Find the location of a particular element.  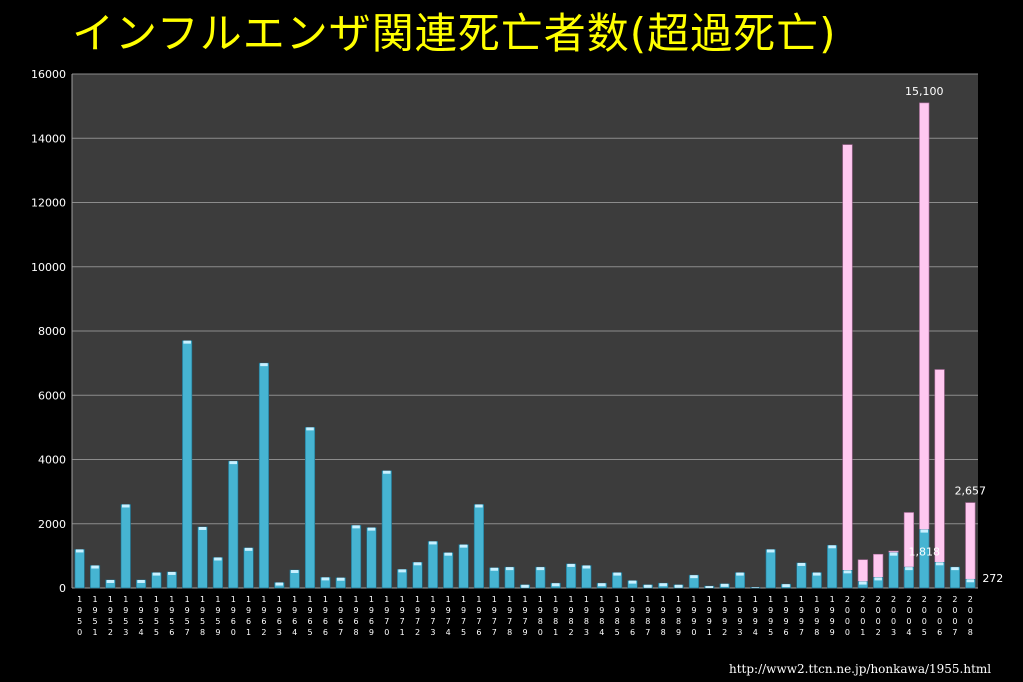

y-tick-label: 2000 is located at coordinates (52, 524).